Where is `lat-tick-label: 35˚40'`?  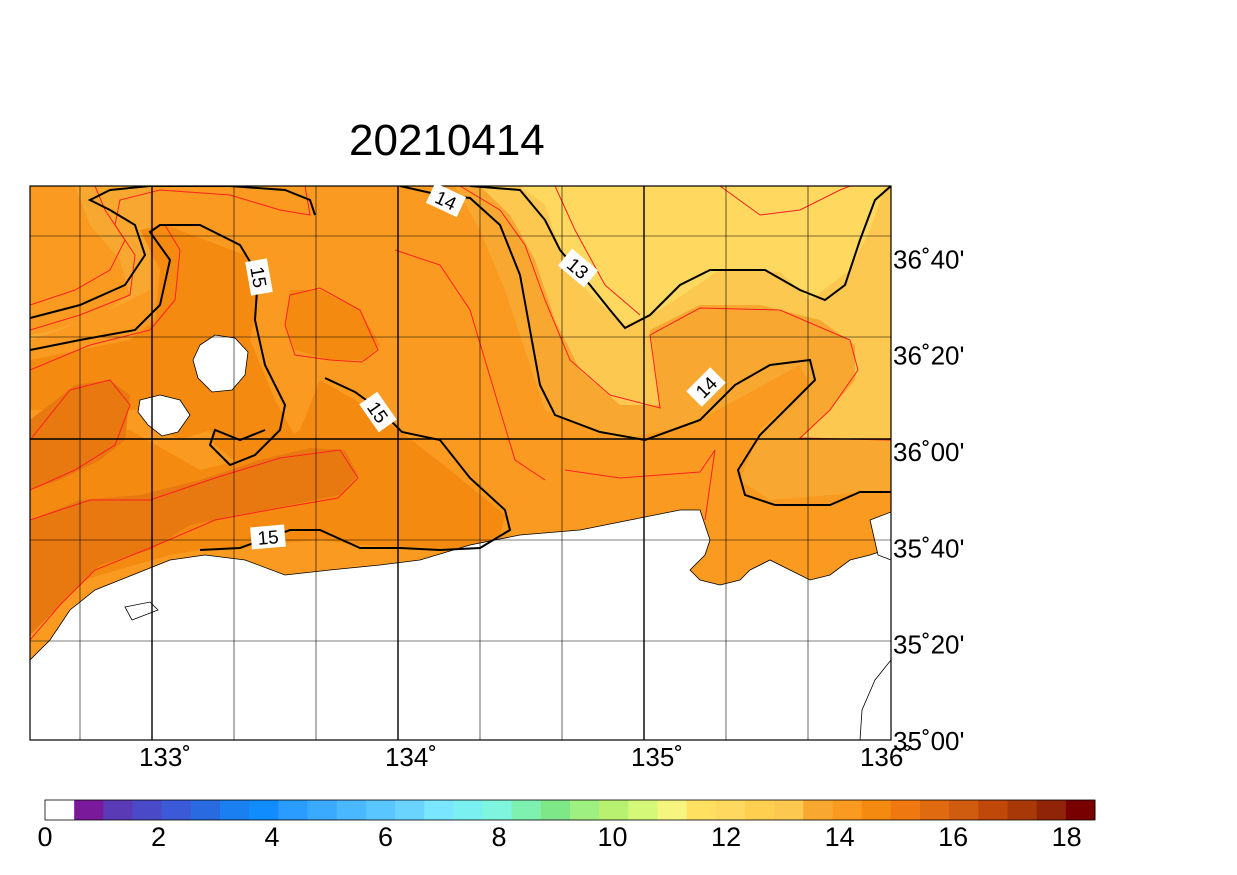
lat-tick-label: 35˚40' is located at coordinates (928, 548).